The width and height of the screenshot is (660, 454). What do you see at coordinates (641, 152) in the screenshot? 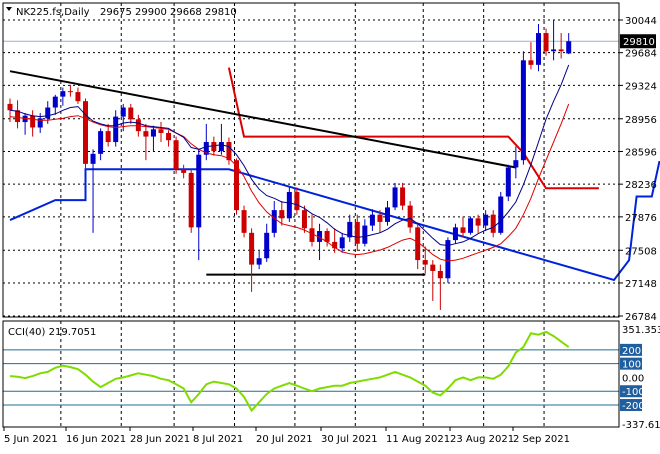
I see `y-tick-label: 28596` at bounding box center [641, 152].